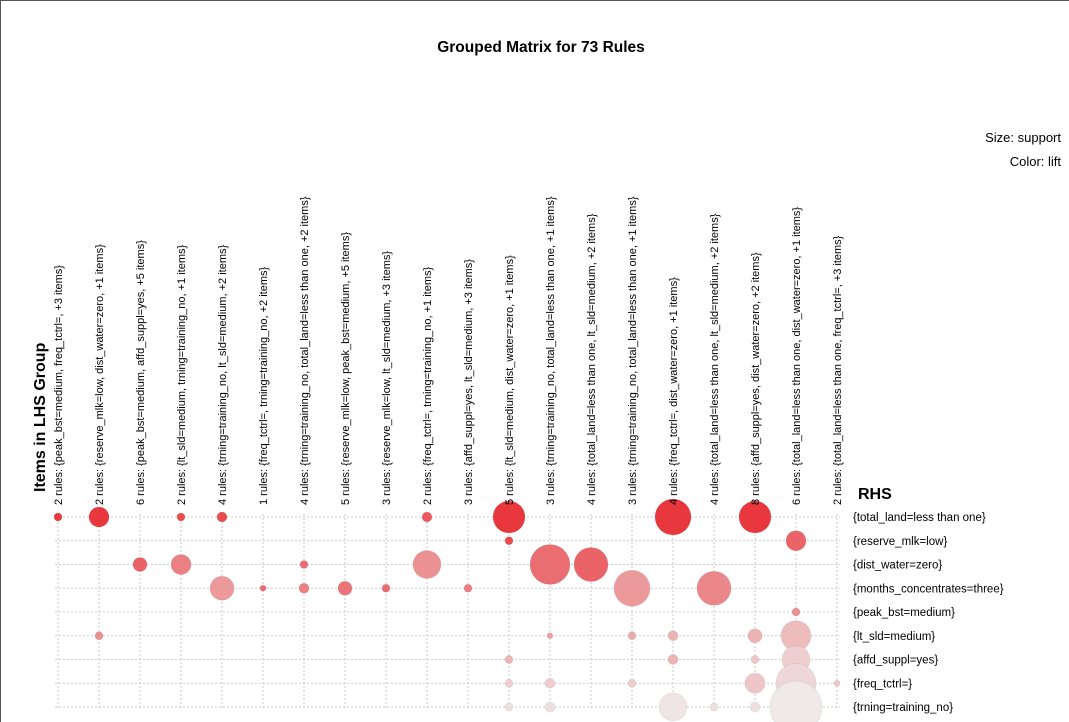 This screenshot has width=1069, height=722. Describe the element at coordinates (1023, 137) in the screenshot. I see `size-legend: Size: support` at that location.